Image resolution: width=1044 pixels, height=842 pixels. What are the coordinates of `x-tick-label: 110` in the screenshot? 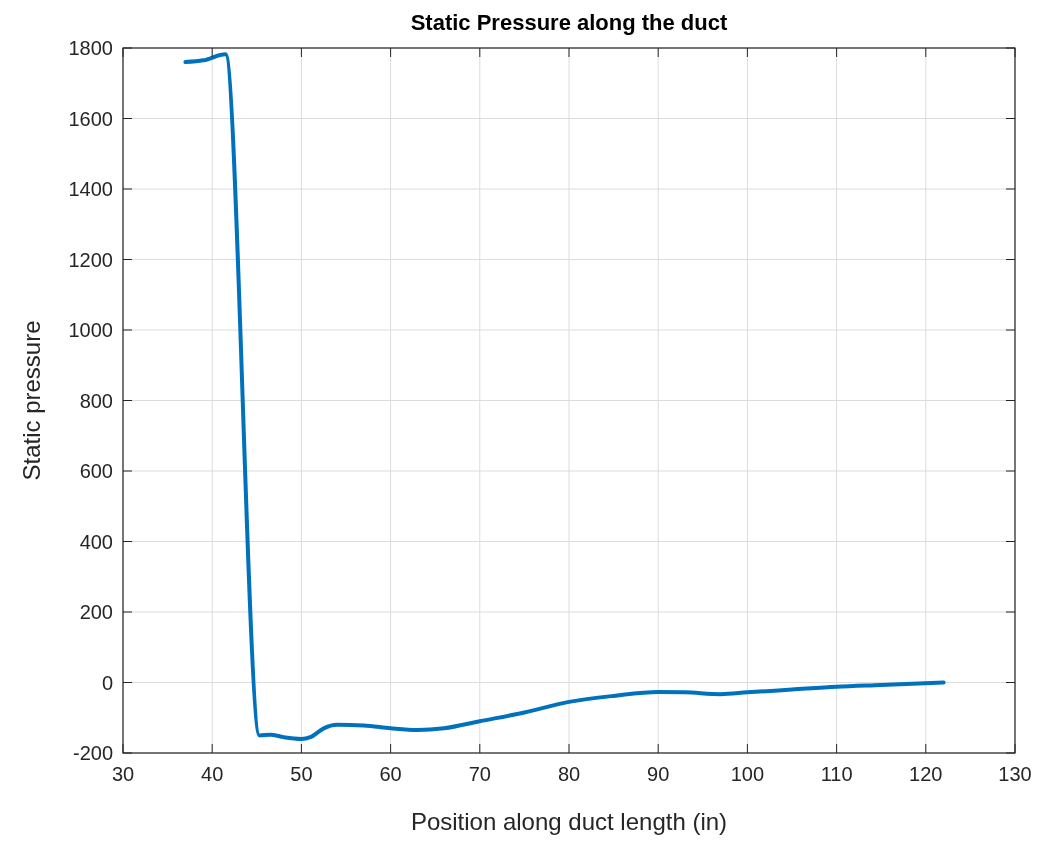 It's located at (836, 774).